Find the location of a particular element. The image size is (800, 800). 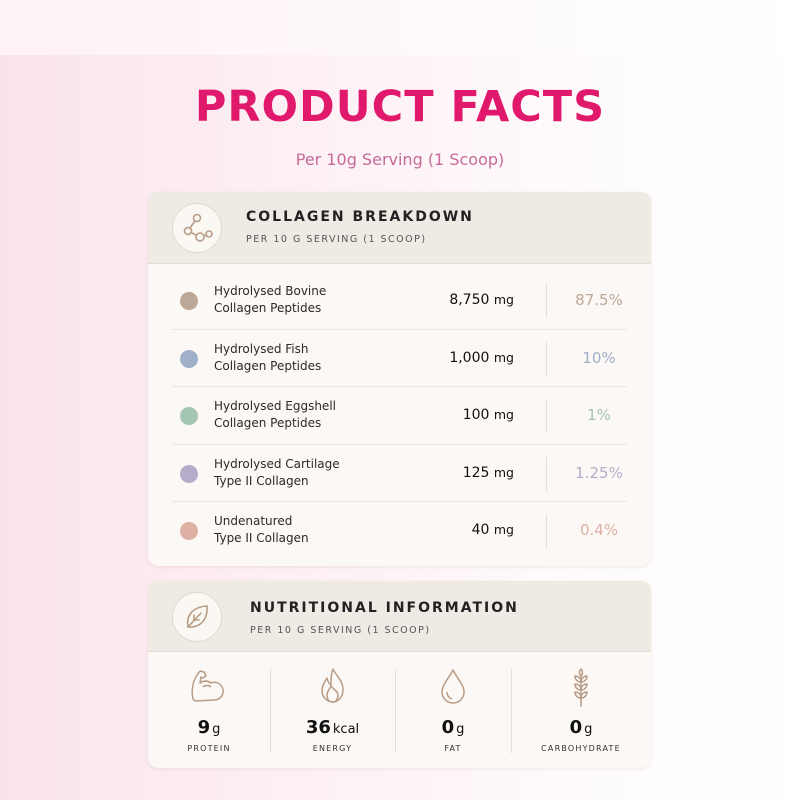

nutrition-value-number: 9 is located at coordinates (204, 727).